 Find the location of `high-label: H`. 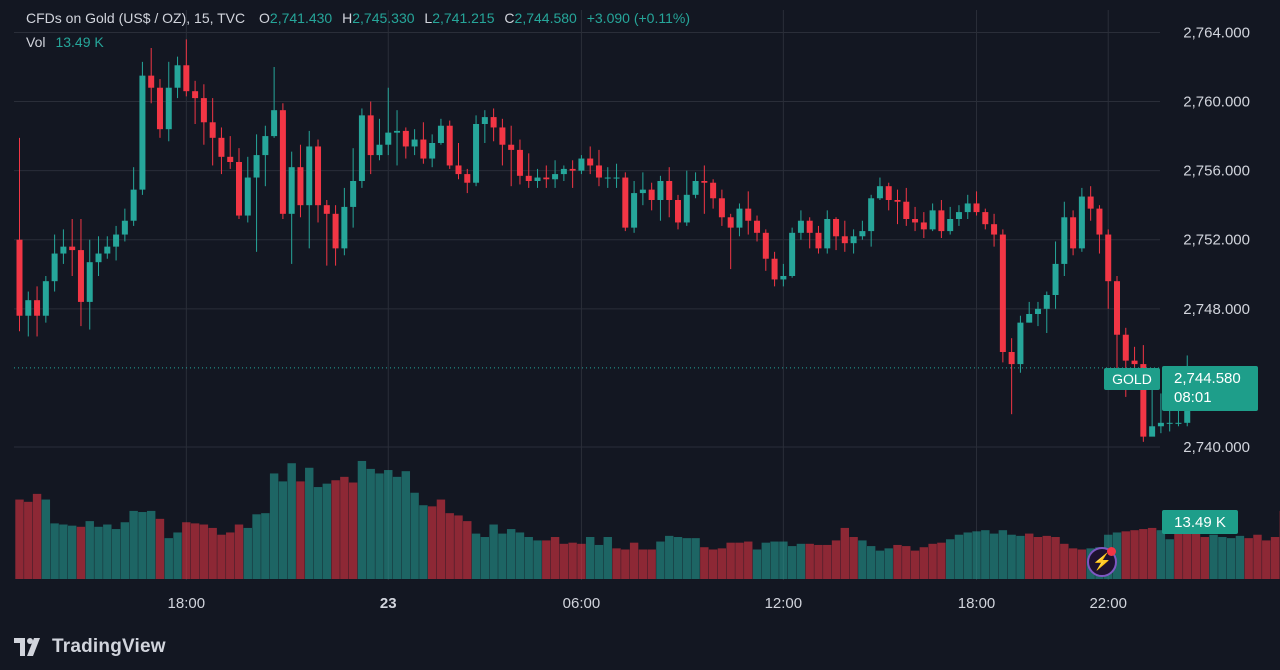

high-label: H is located at coordinates (347, 18).